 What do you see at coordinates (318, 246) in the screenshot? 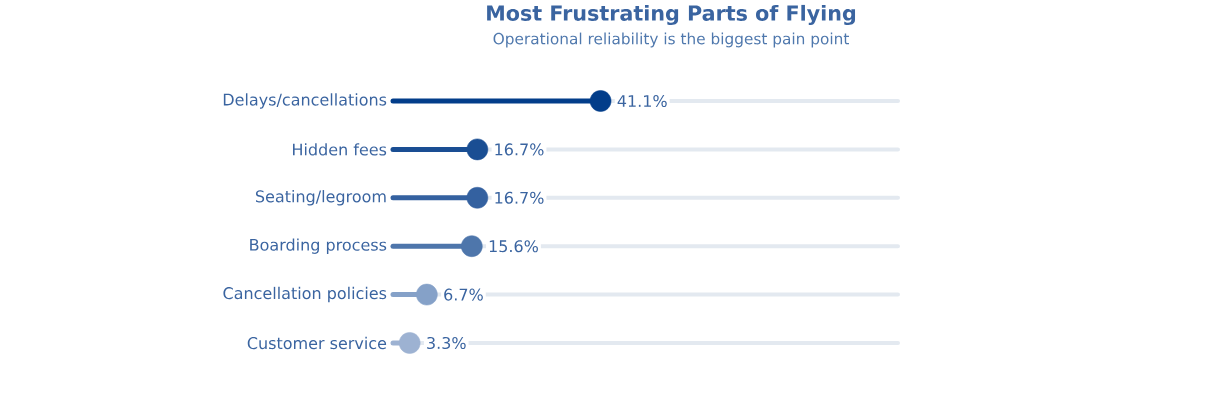
I see `y-tick-label: Boarding process` at bounding box center [318, 246].